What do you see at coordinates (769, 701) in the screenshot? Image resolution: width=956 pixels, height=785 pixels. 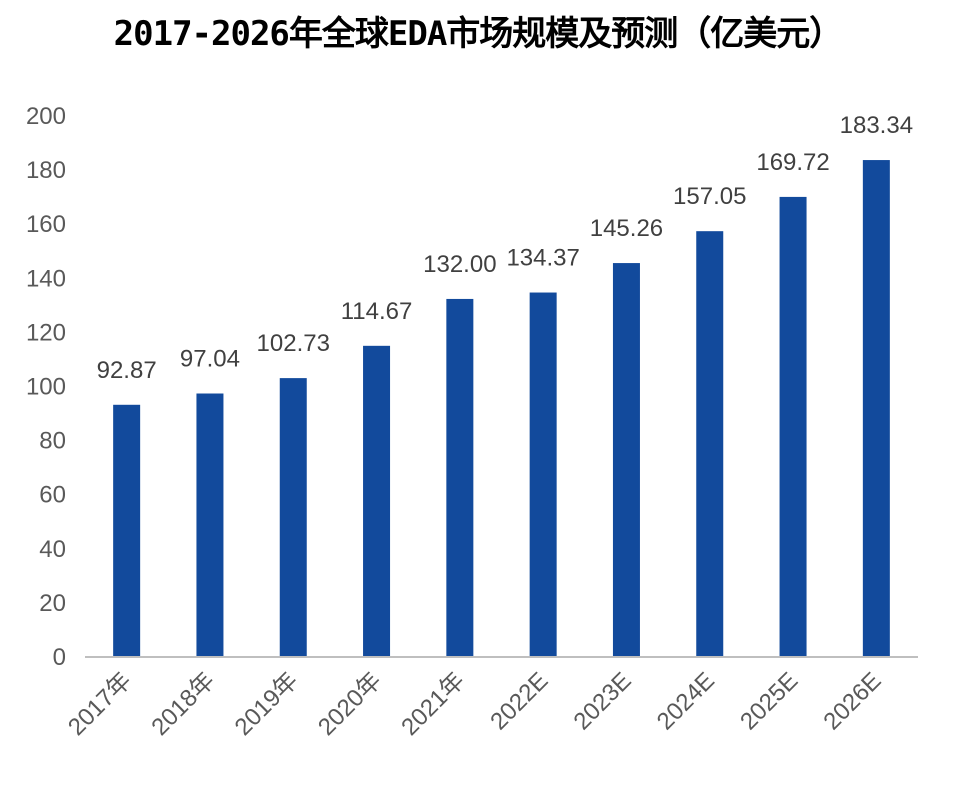 I see `x-tick-label: 2025E` at bounding box center [769, 701].